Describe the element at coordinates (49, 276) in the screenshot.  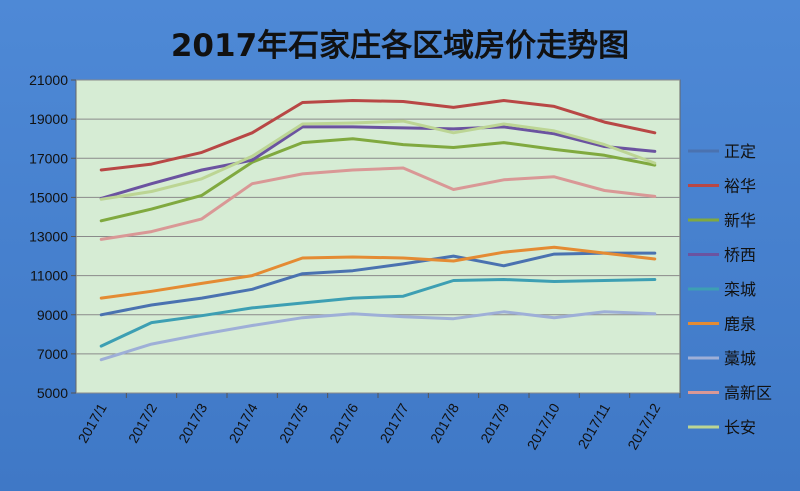
I see `y-tick-label: 11000` at that location.